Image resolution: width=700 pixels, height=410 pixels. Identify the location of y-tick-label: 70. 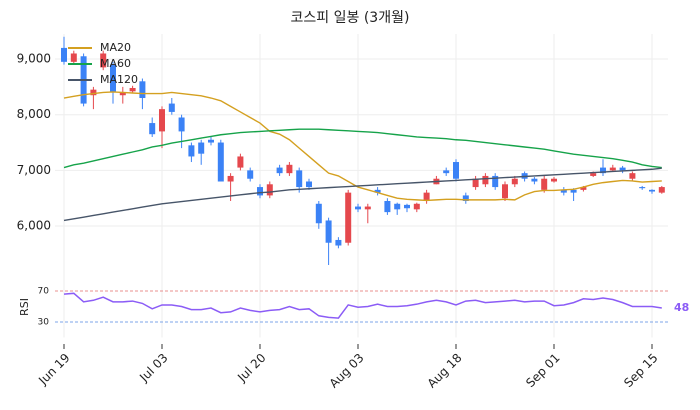
(44, 292).